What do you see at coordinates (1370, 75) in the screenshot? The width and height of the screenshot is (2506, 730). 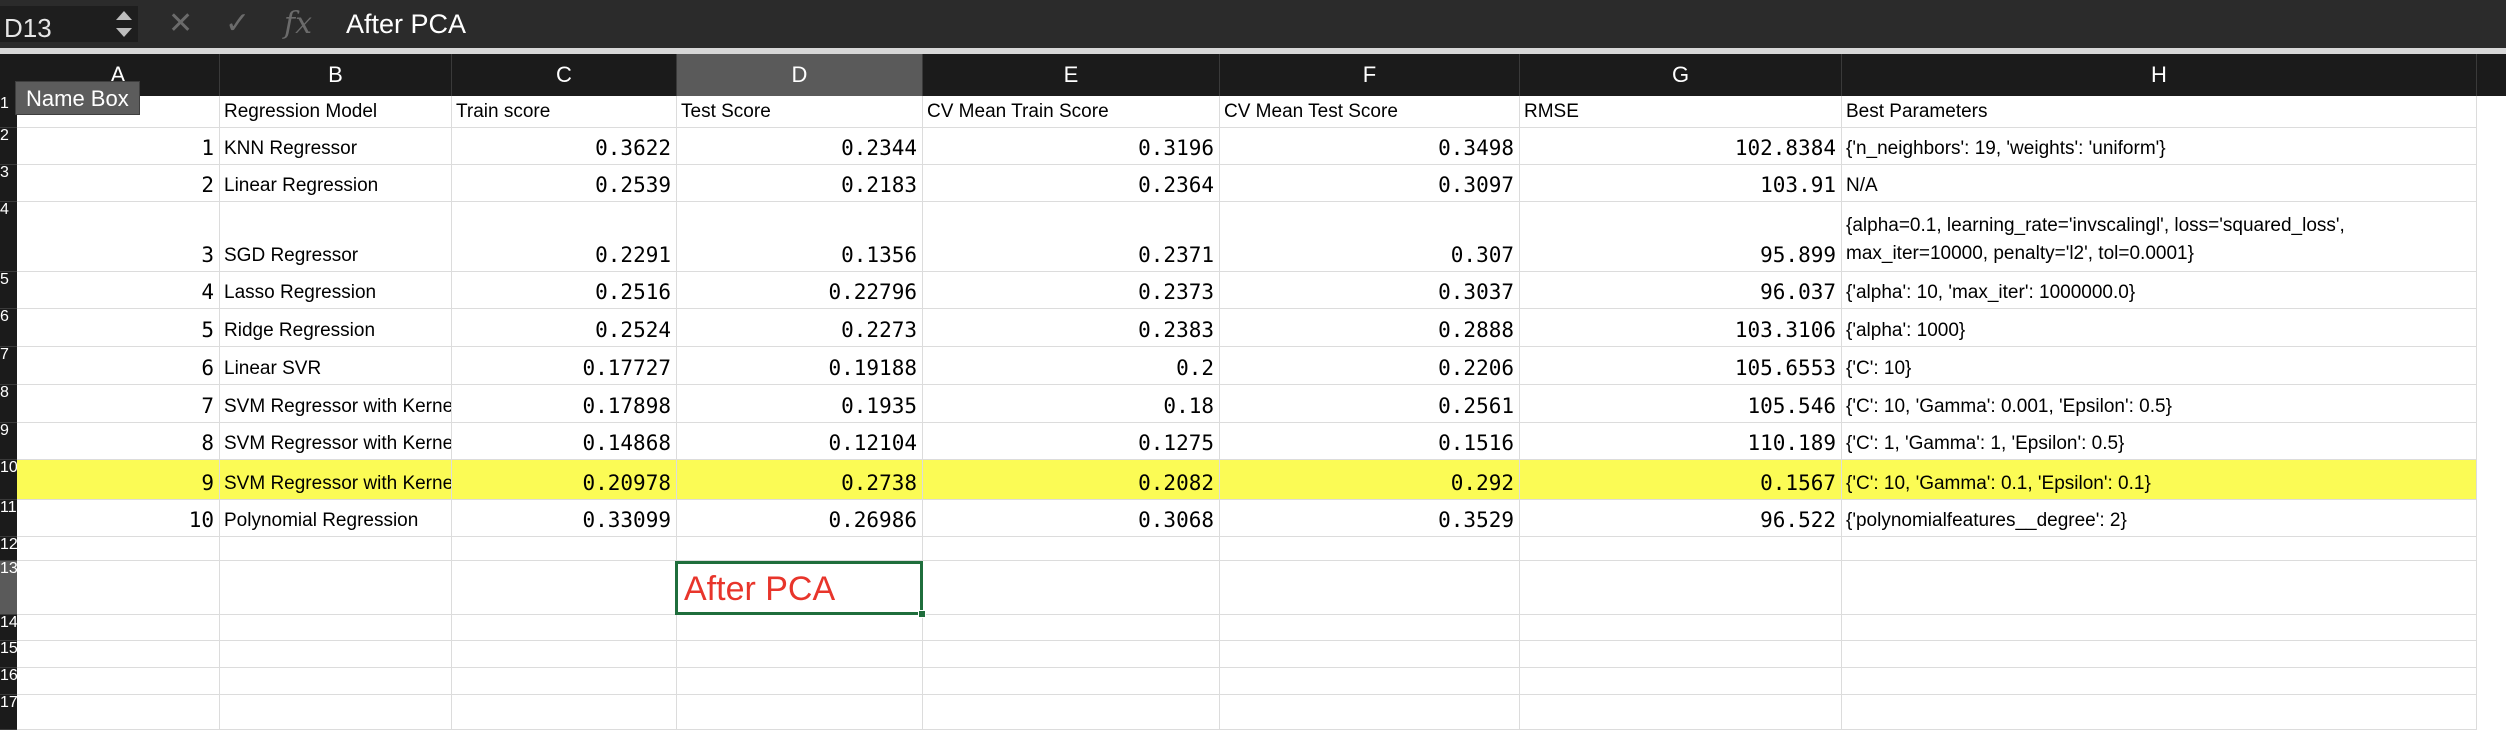 I see `column-header-f: F` at bounding box center [1370, 75].